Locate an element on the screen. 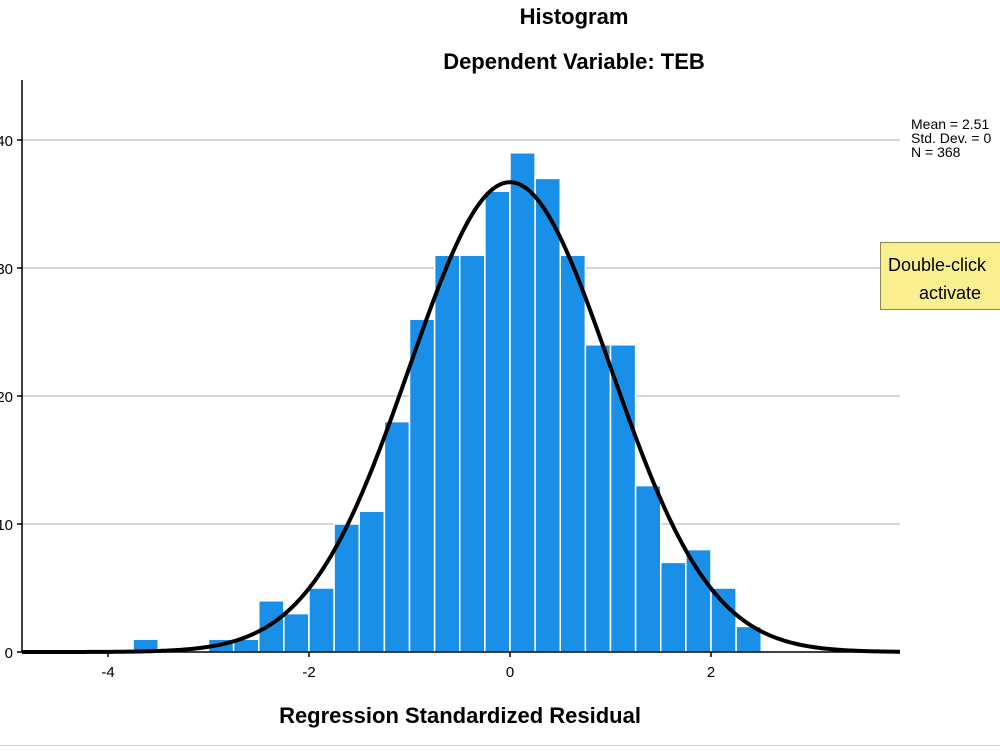  stats-box: Mean = 2.51 Std. Dev. = 0 N = 368 is located at coordinates (951, 138).